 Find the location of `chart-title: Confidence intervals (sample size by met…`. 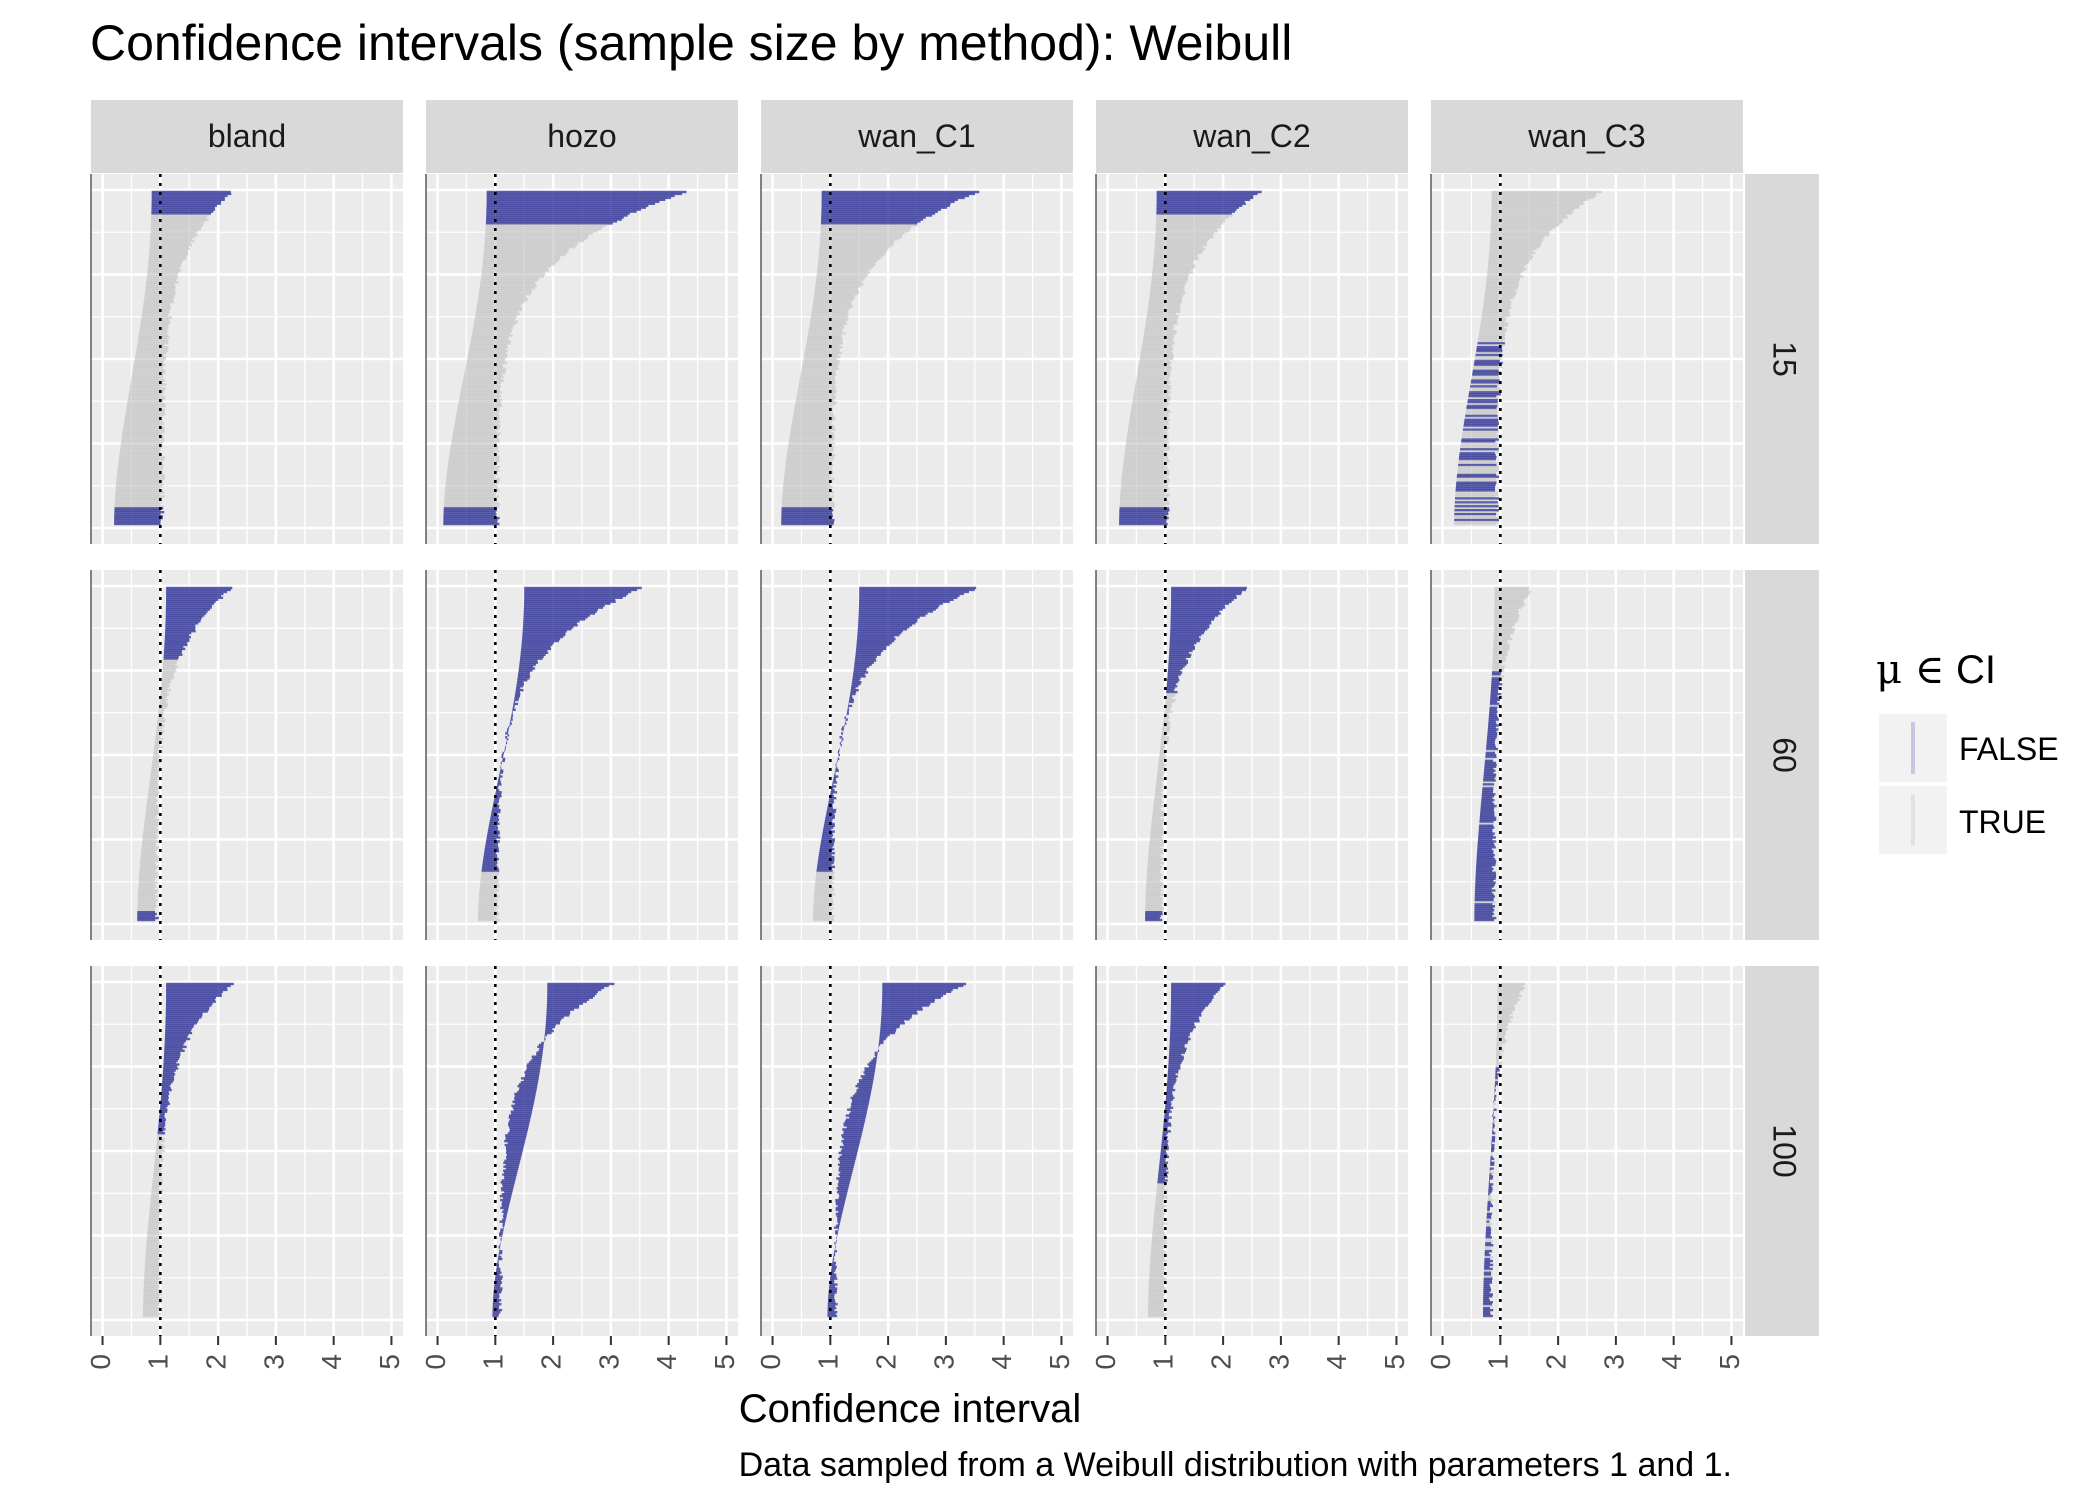

chart-title: Confidence intervals (sample size by met… is located at coordinates (691, 43).